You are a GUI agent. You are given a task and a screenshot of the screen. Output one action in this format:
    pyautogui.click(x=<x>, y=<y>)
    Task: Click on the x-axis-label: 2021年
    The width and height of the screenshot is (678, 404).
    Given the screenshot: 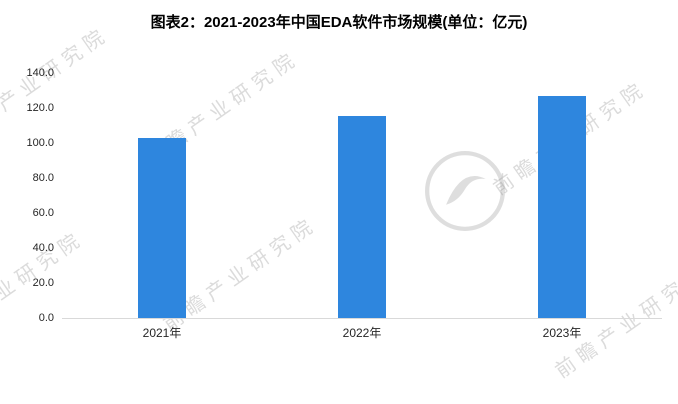 What is the action you would take?
    pyautogui.click(x=162, y=333)
    